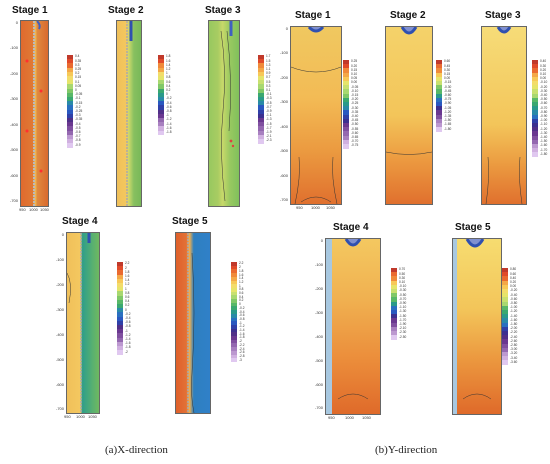 Image resolution: width=550 pixels, height=464 pixels. Describe the element at coordinates (269, 115) in the screenshot. I see `legend-label: -1.1` at that location.